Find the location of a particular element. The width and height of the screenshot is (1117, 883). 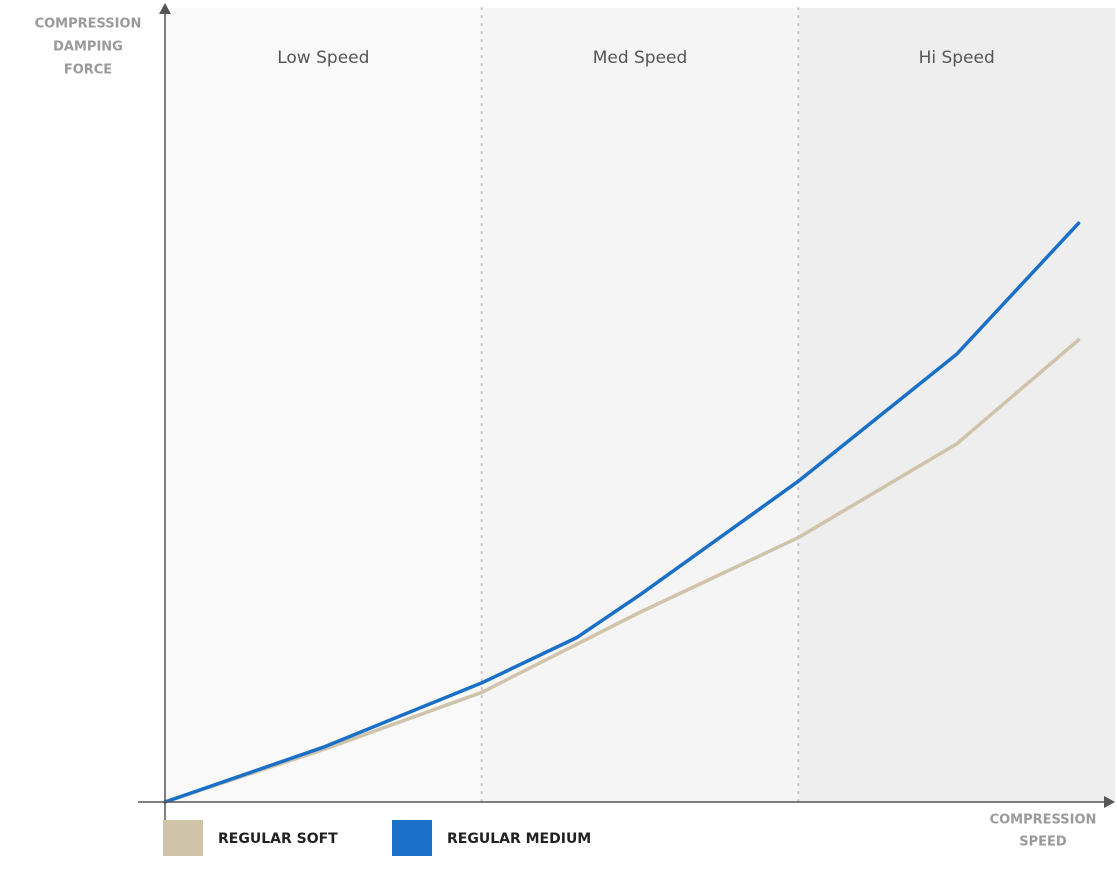

legend-label: REGULAR SOFT is located at coordinates (278, 839).